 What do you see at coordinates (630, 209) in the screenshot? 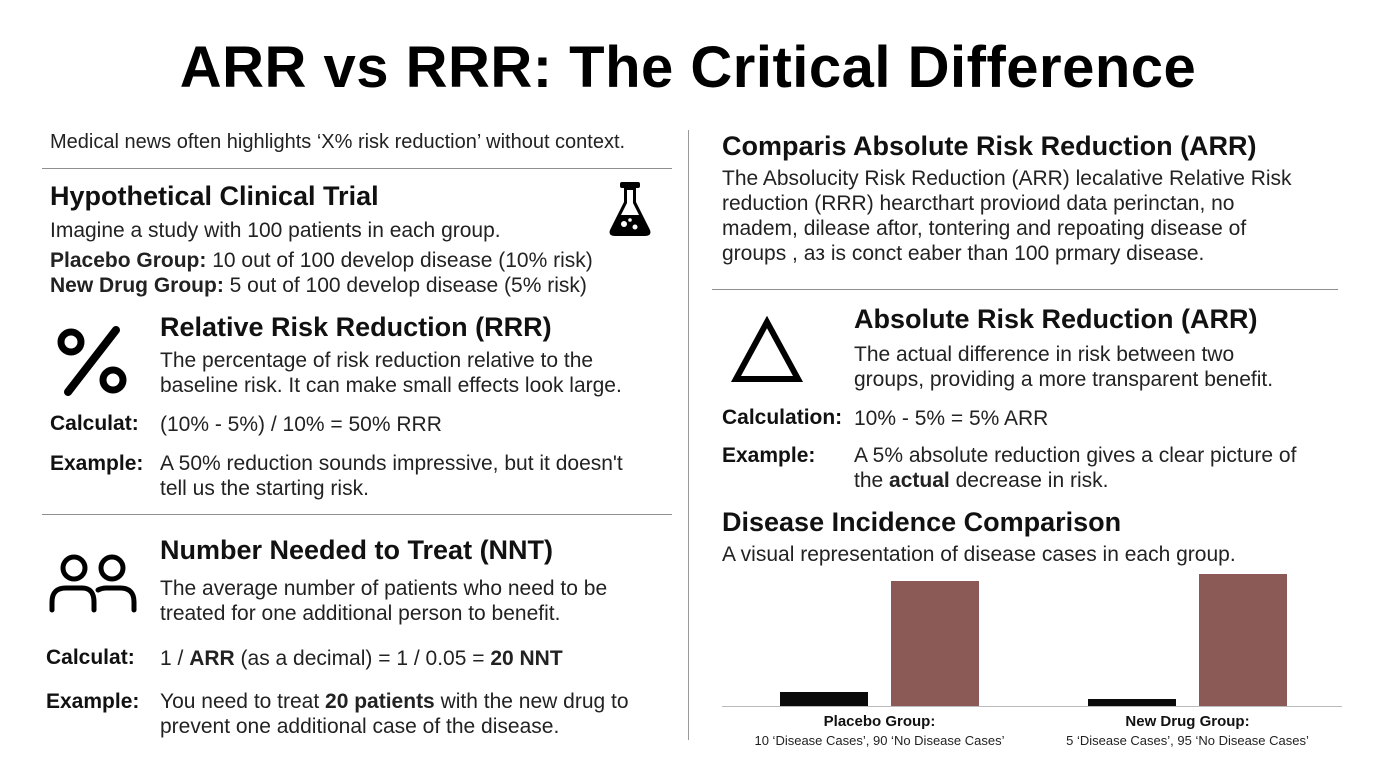
I see `flask-icon` at bounding box center [630, 209].